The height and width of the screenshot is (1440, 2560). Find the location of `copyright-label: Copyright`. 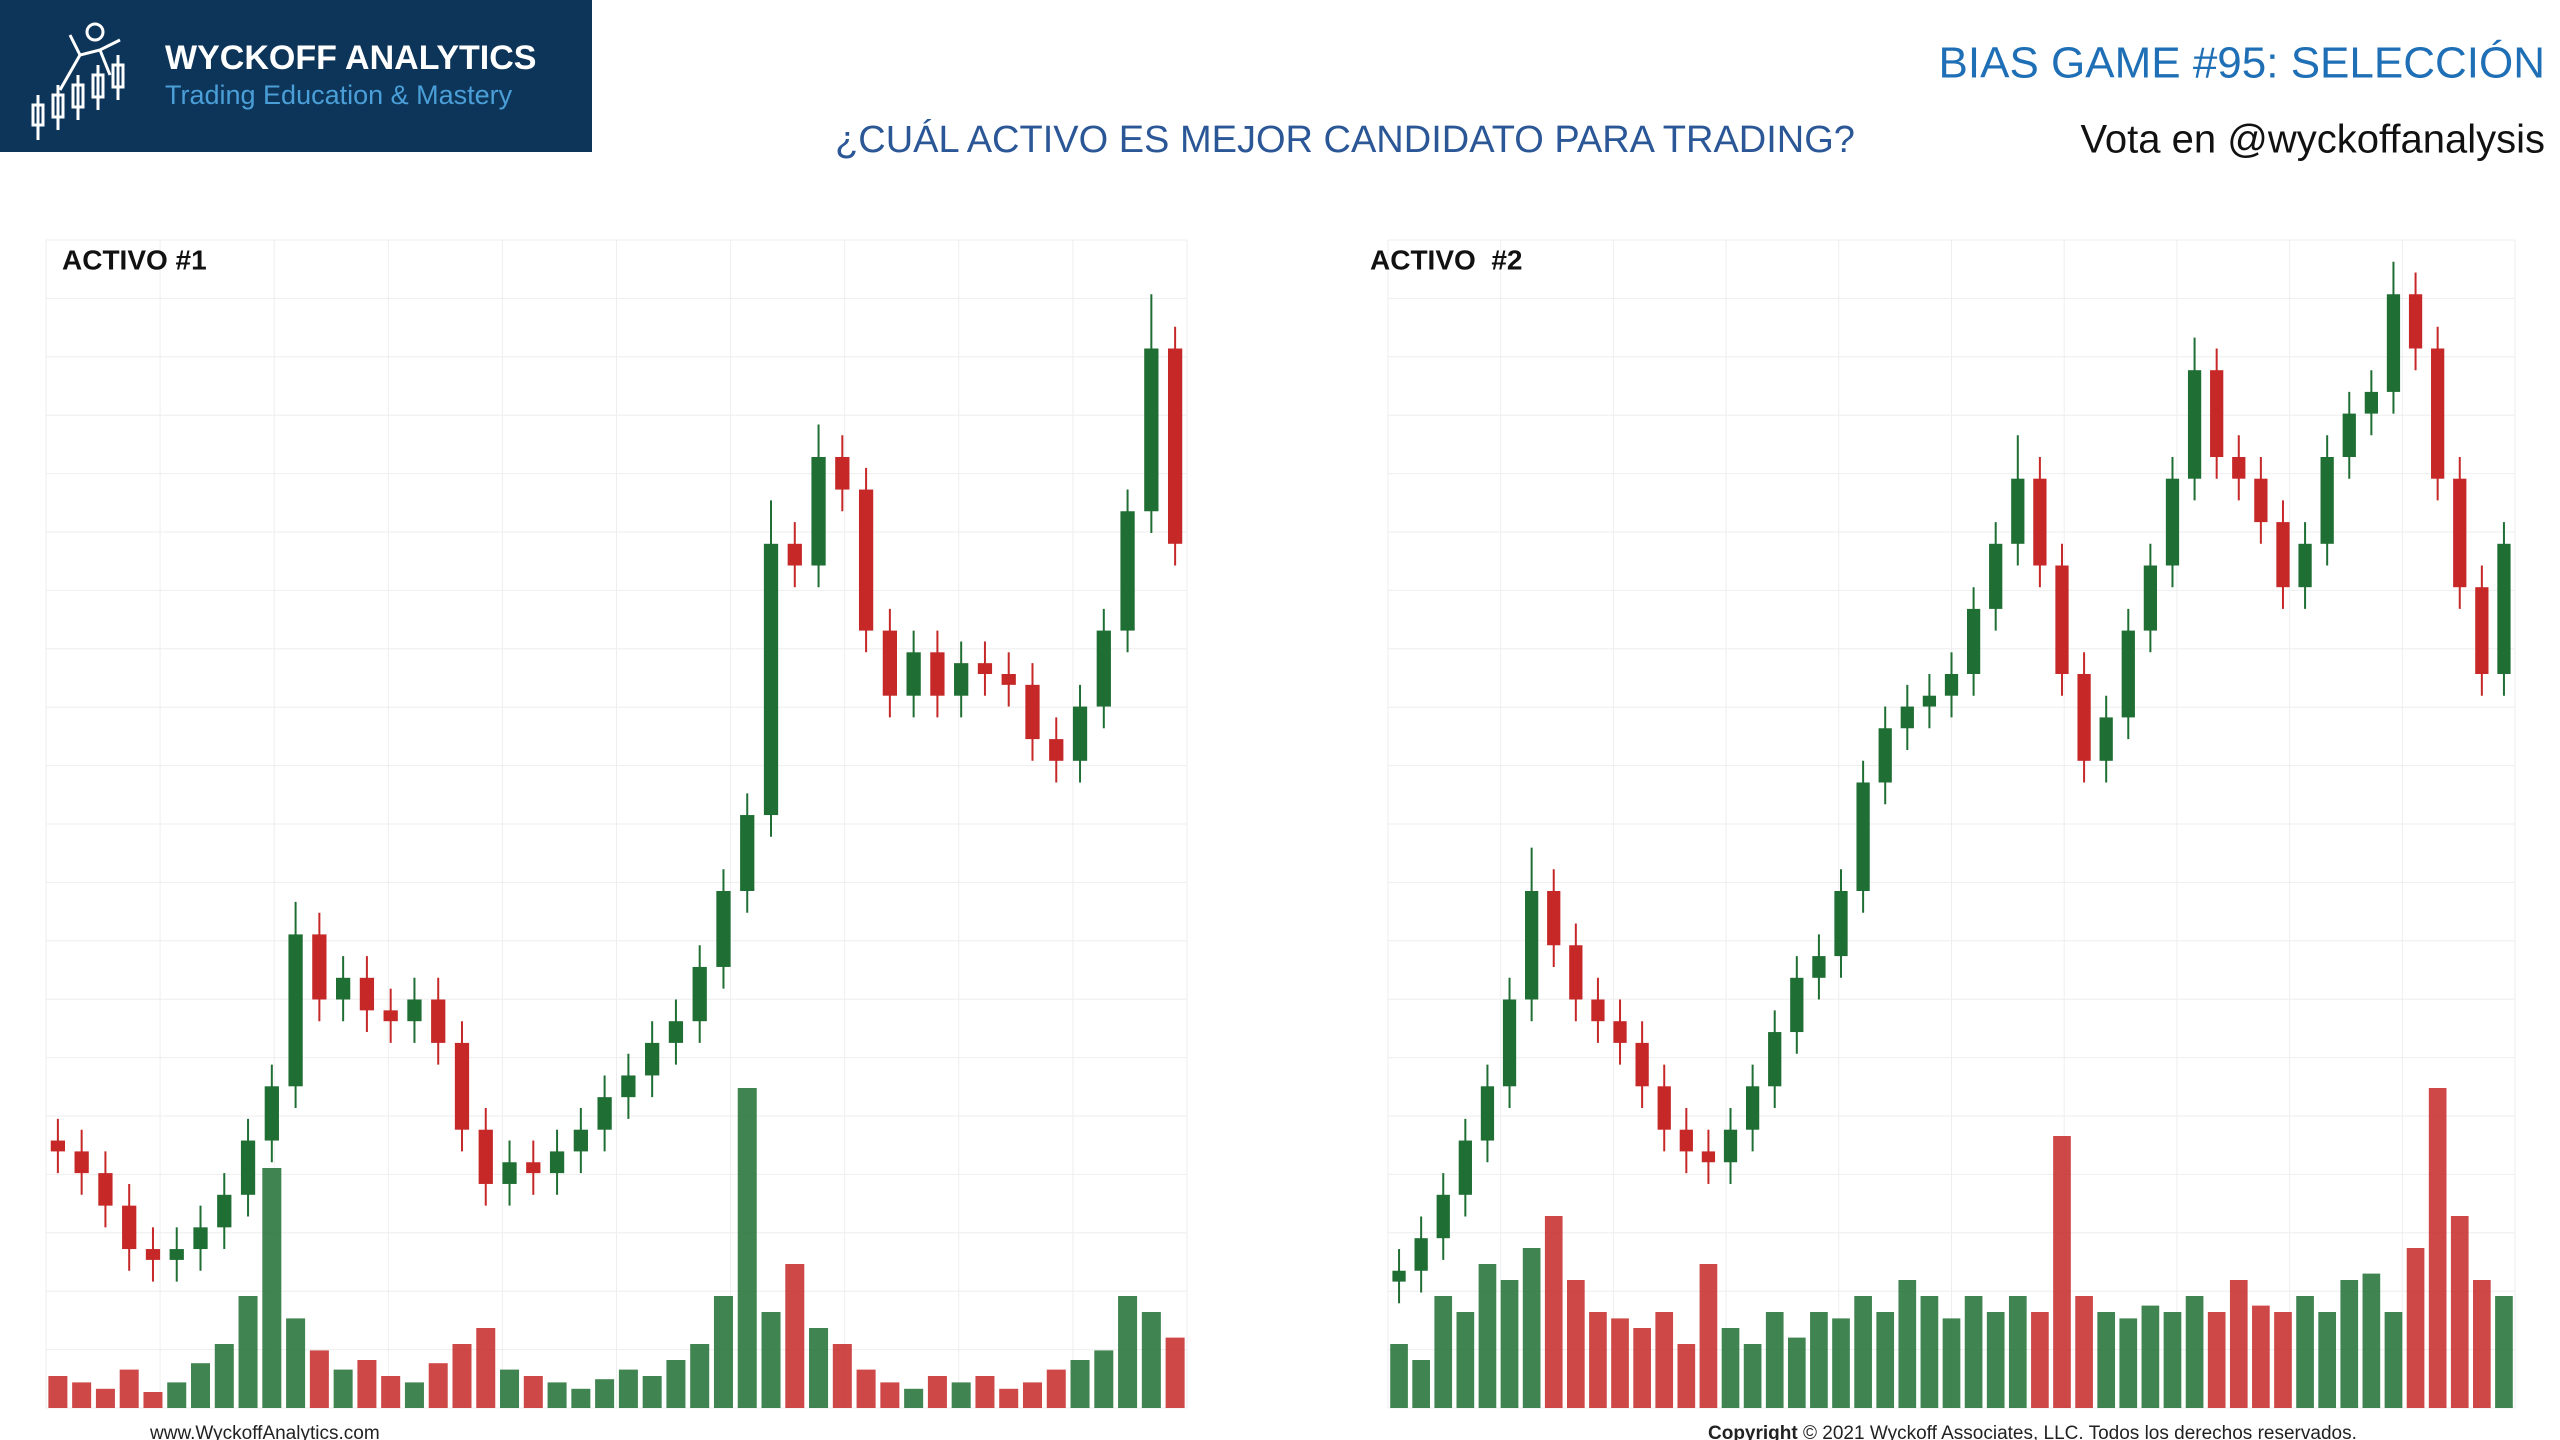

copyright-label: Copyright is located at coordinates (1753, 1431).